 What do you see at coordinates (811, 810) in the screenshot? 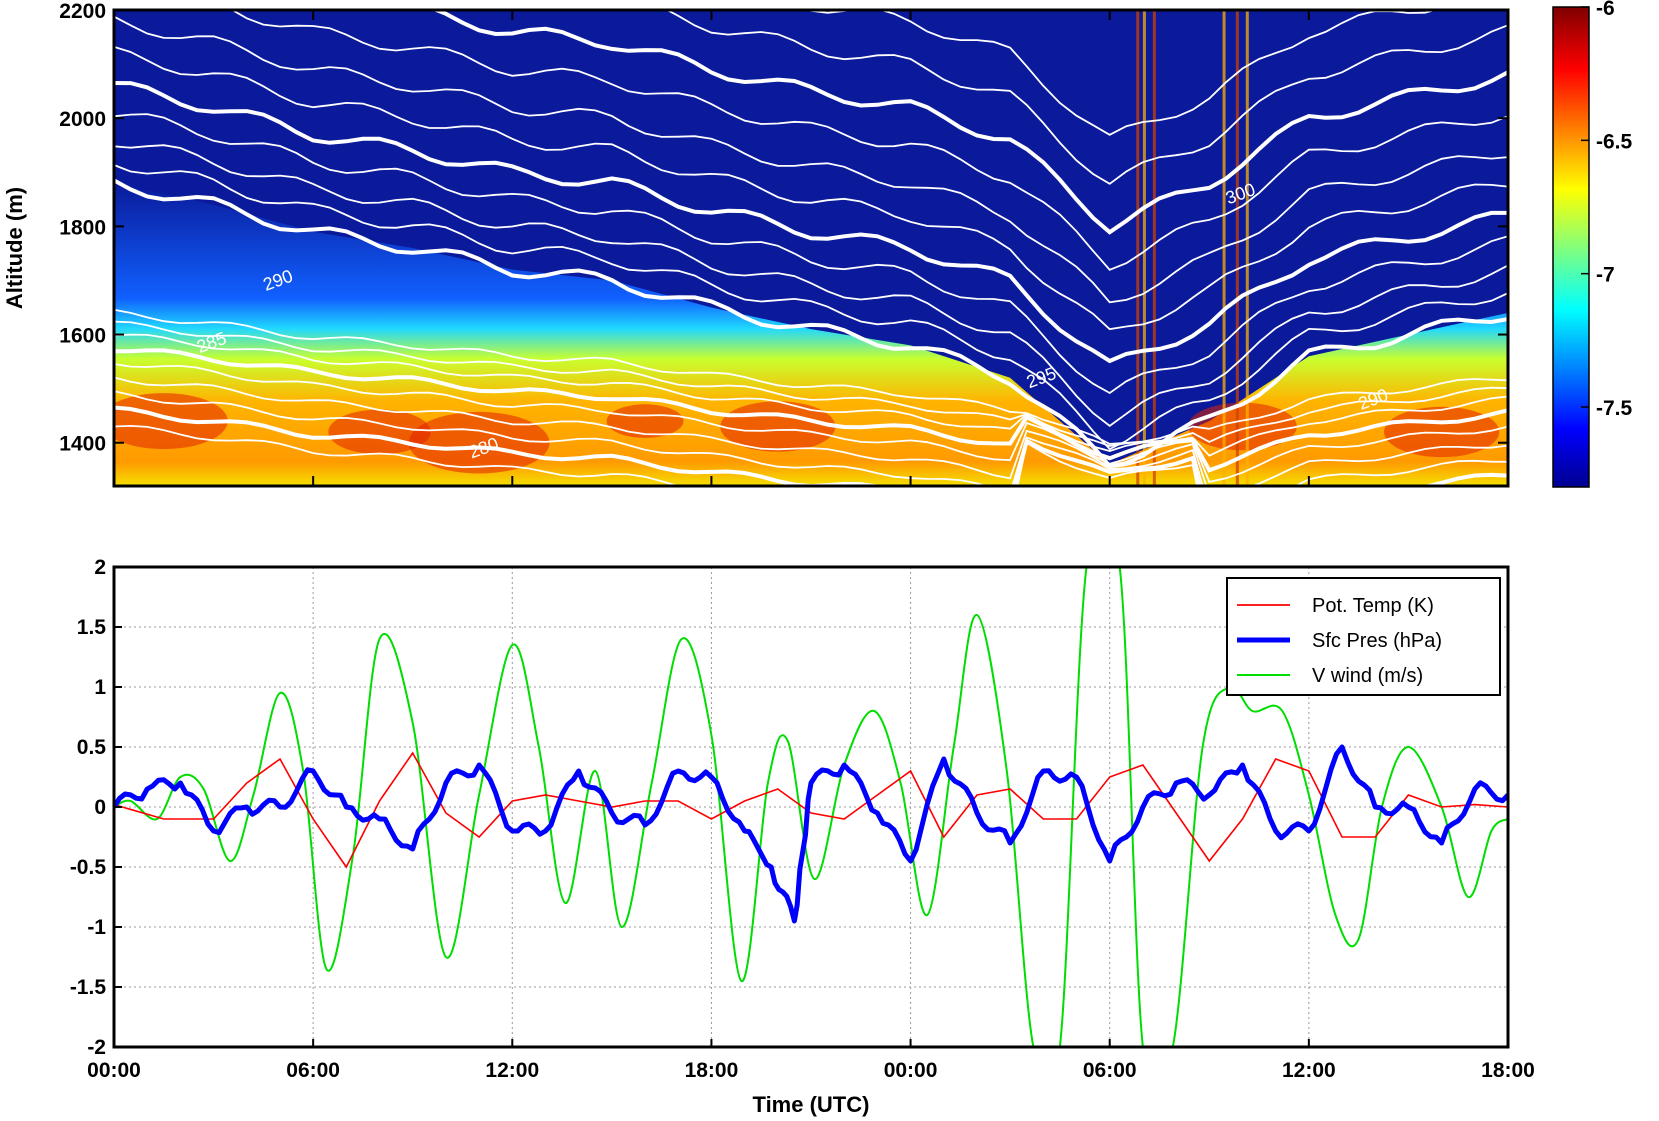
I see `series-pot-temp` at bounding box center [811, 810].